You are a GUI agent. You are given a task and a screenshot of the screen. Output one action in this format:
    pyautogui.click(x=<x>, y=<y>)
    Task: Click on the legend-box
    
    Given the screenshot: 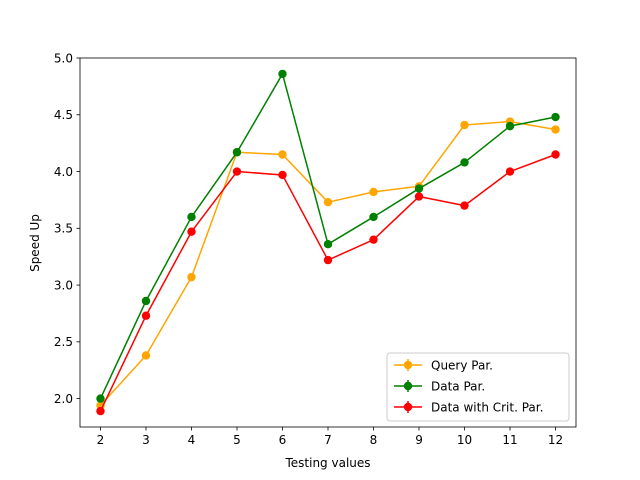 What is the action you would take?
    pyautogui.click(x=478, y=387)
    